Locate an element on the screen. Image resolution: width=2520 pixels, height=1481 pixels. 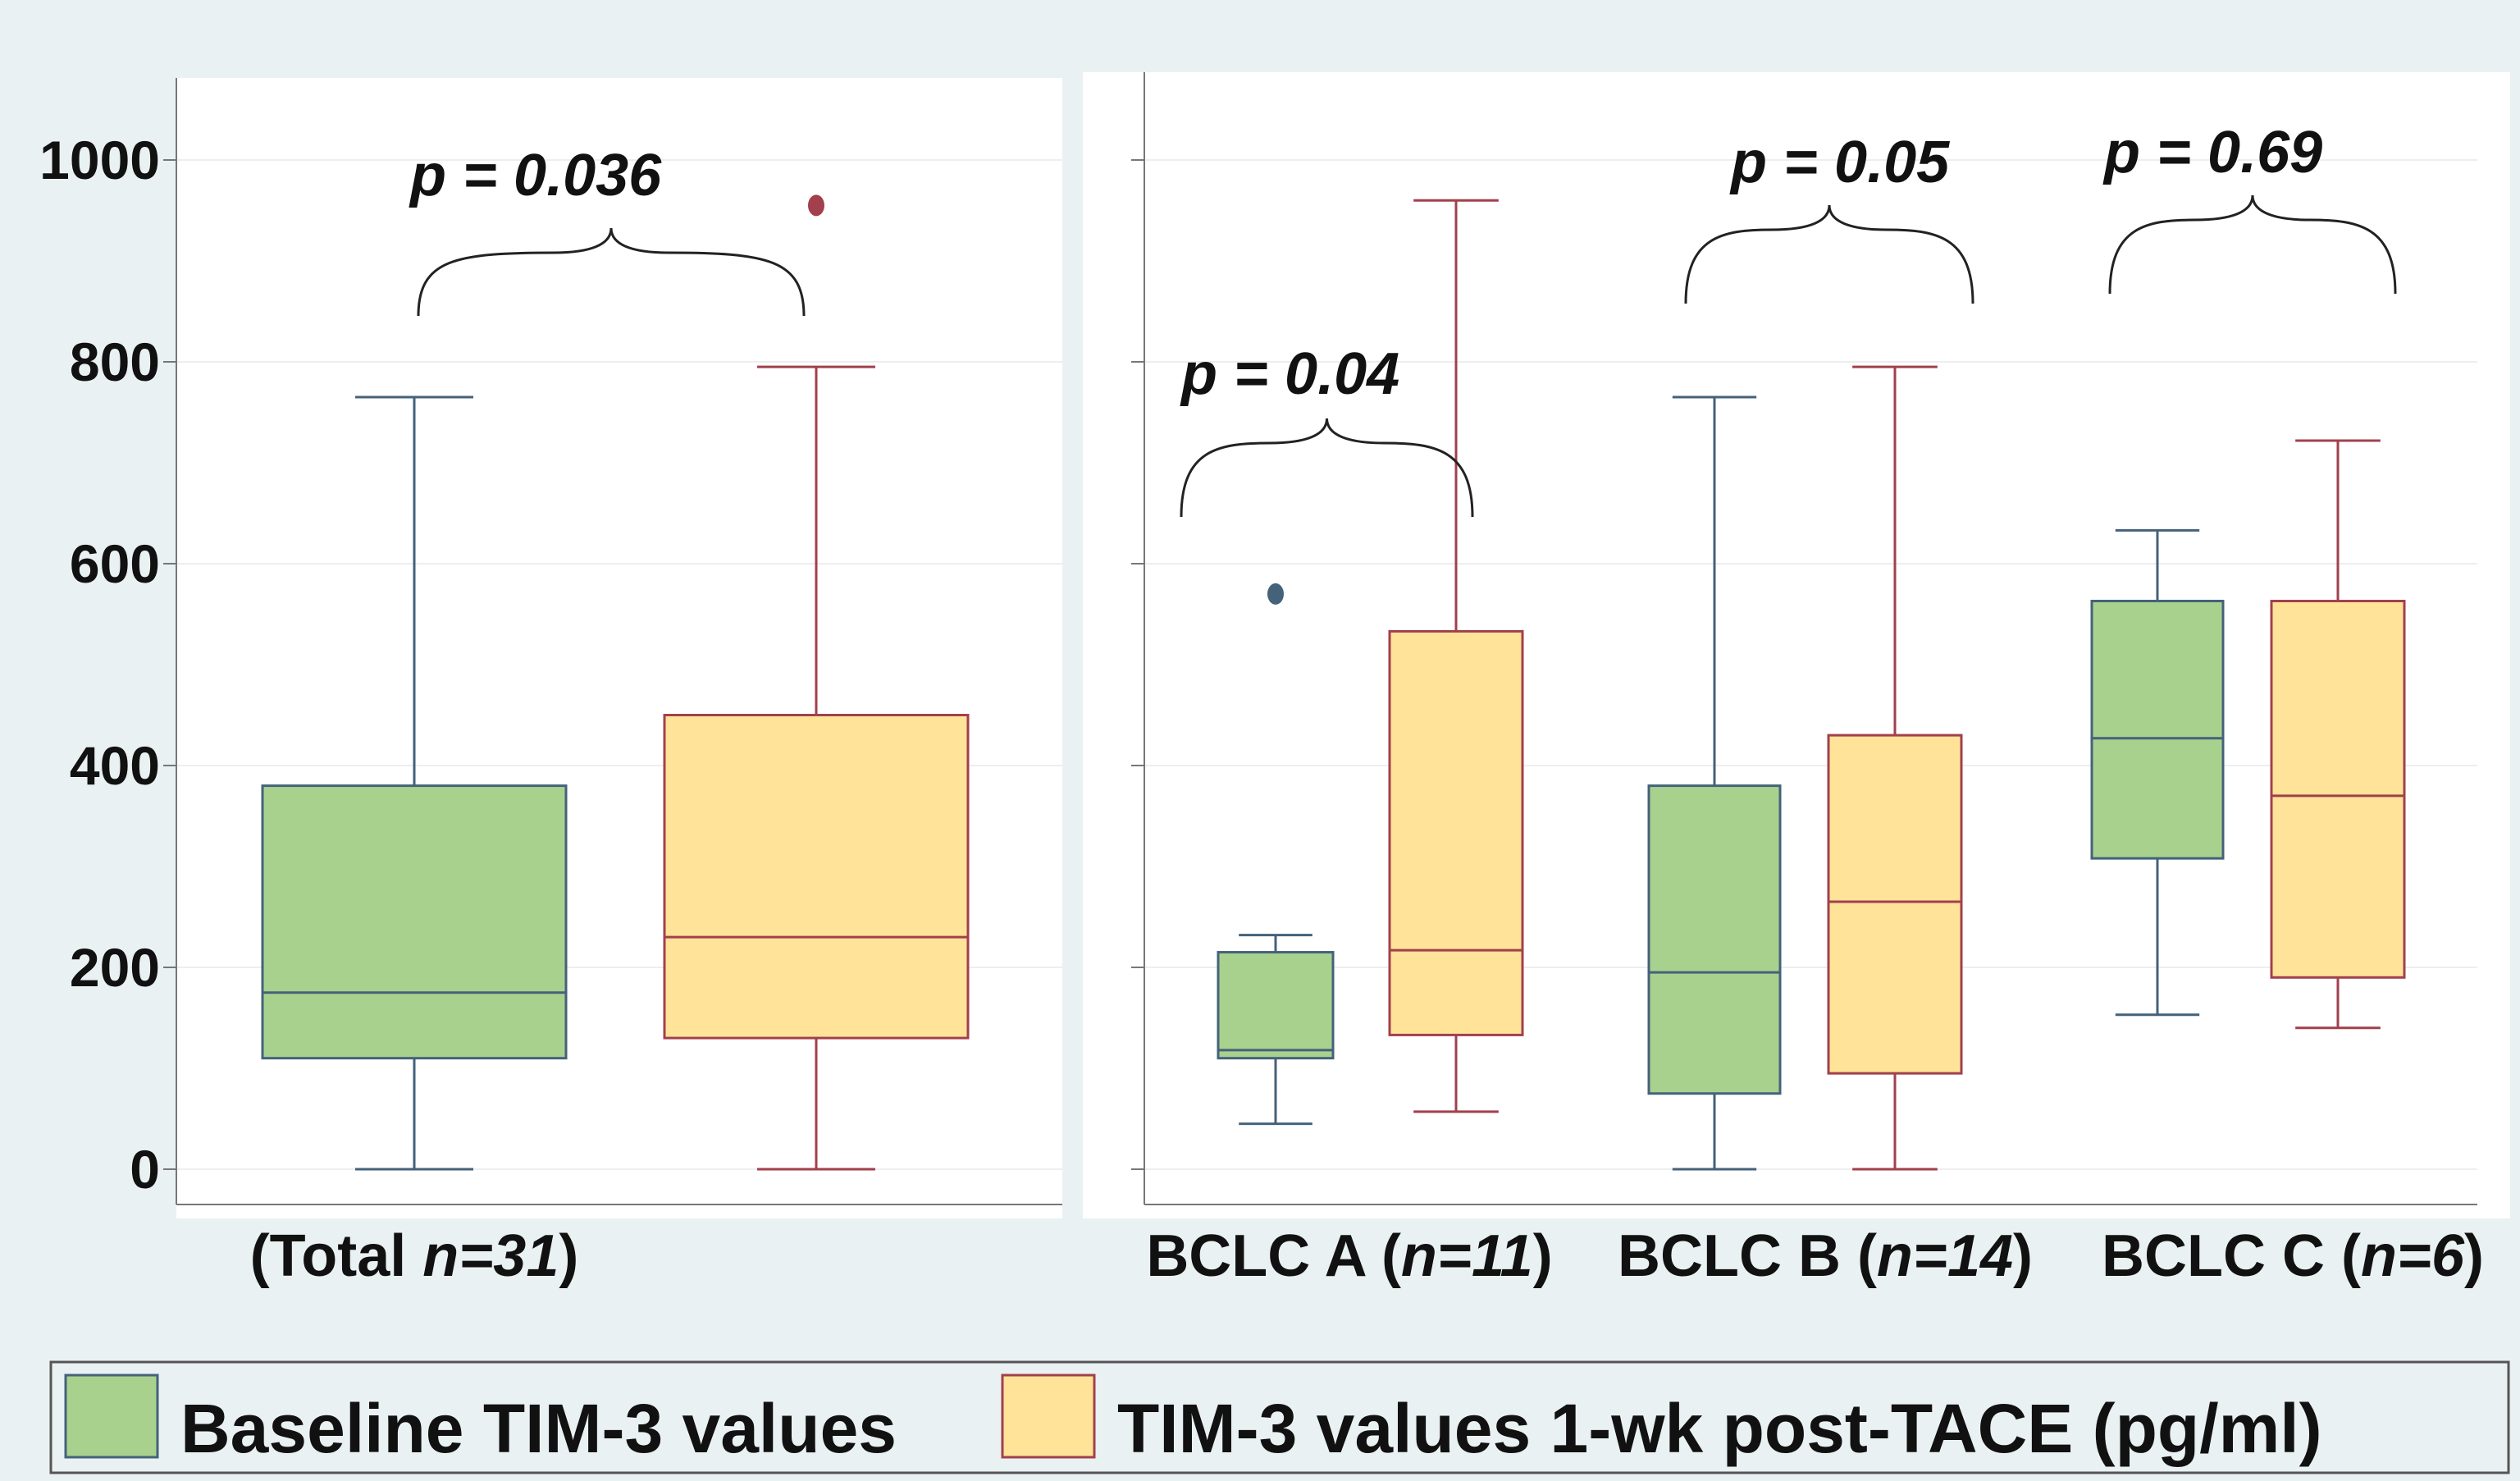
group-label: BCLC B (n=14) is located at coordinates (1825, 1256).